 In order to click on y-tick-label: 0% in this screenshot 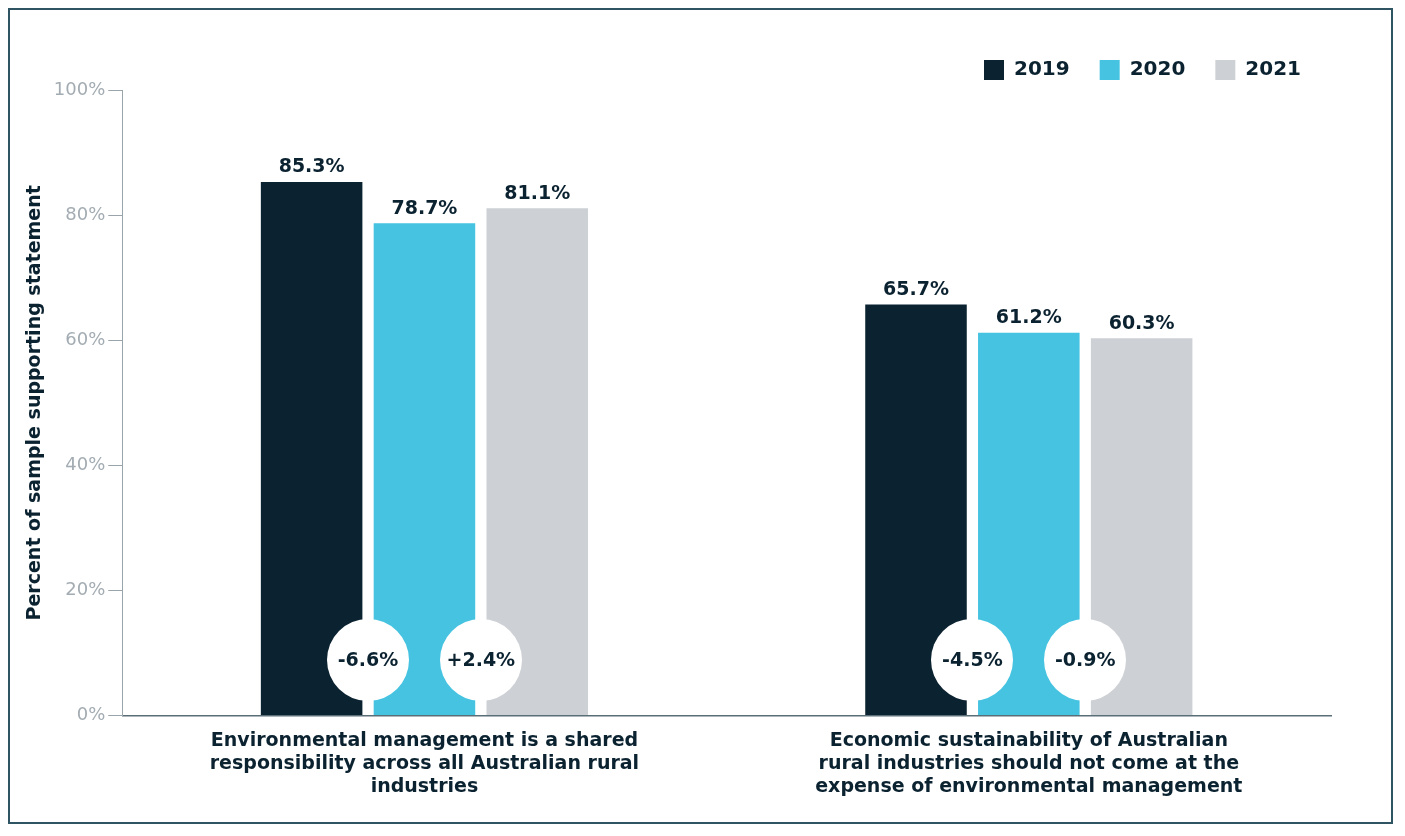, I will do `click(91, 714)`.